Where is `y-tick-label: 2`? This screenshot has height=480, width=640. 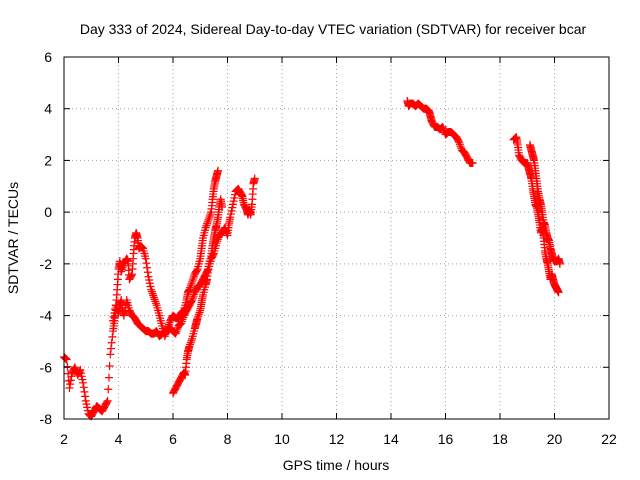 y-tick-label: 2 is located at coordinates (48, 160).